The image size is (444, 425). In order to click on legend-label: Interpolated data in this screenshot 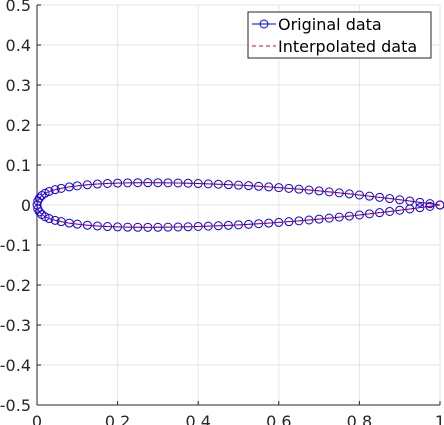, I will do `click(347, 46)`.